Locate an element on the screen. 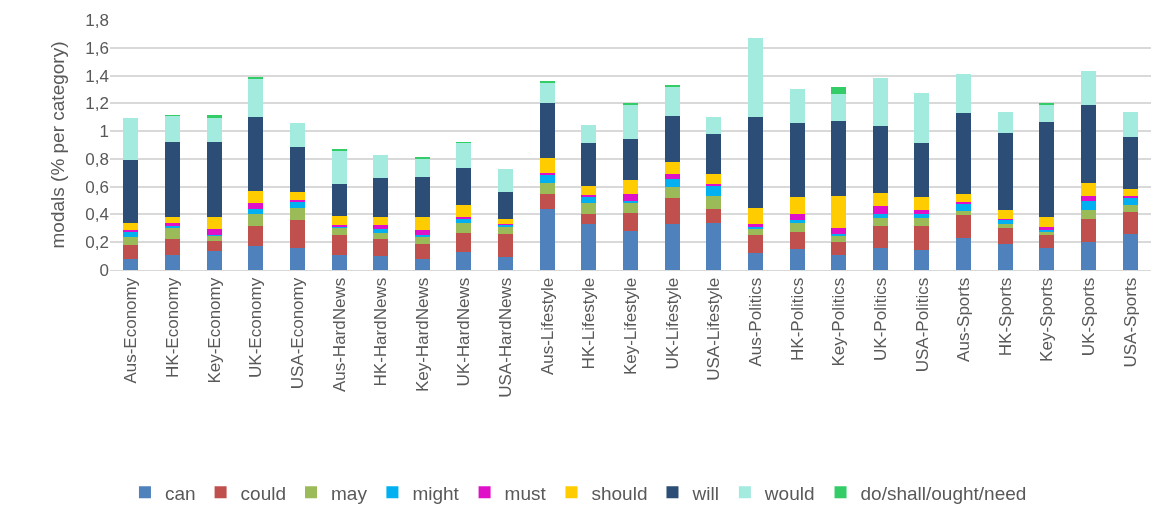 This screenshot has width=1166, height=523. x-tick-label: Aus-Economy is located at coordinates (131, 330).